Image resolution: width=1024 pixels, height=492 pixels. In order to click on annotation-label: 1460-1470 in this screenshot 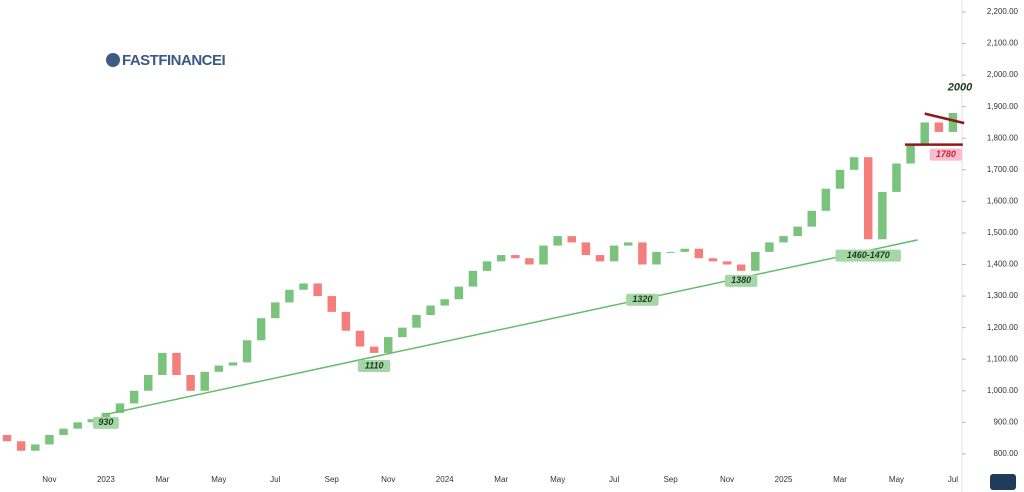, I will do `click(868, 255)`.